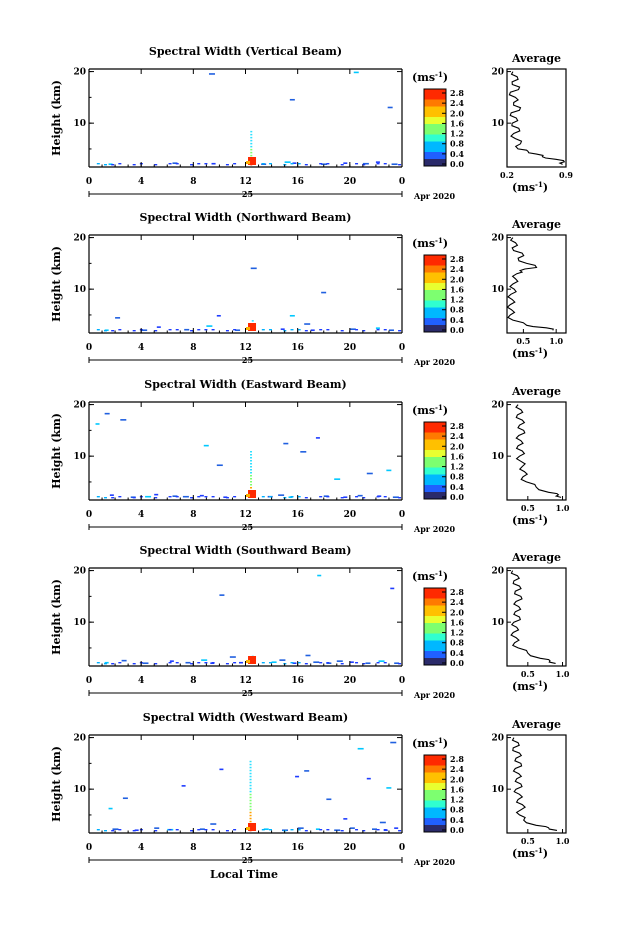 Image resolution: width=624 pixels, height=929 pixels. Describe the element at coordinates (457, 759) in the screenshot. I see `colorbar-tick-label: 2.8` at that location.